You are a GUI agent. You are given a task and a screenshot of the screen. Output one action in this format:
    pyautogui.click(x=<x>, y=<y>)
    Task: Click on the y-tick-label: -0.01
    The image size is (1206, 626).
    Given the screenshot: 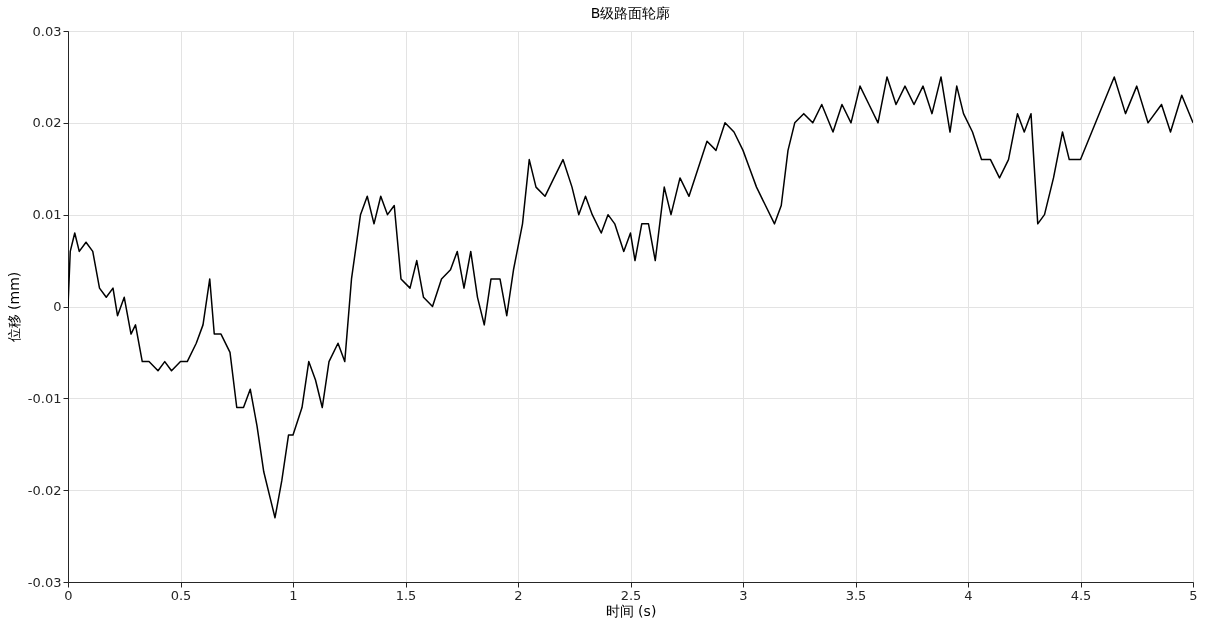 What is the action you would take?
    pyautogui.click(x=44, y=398)
    